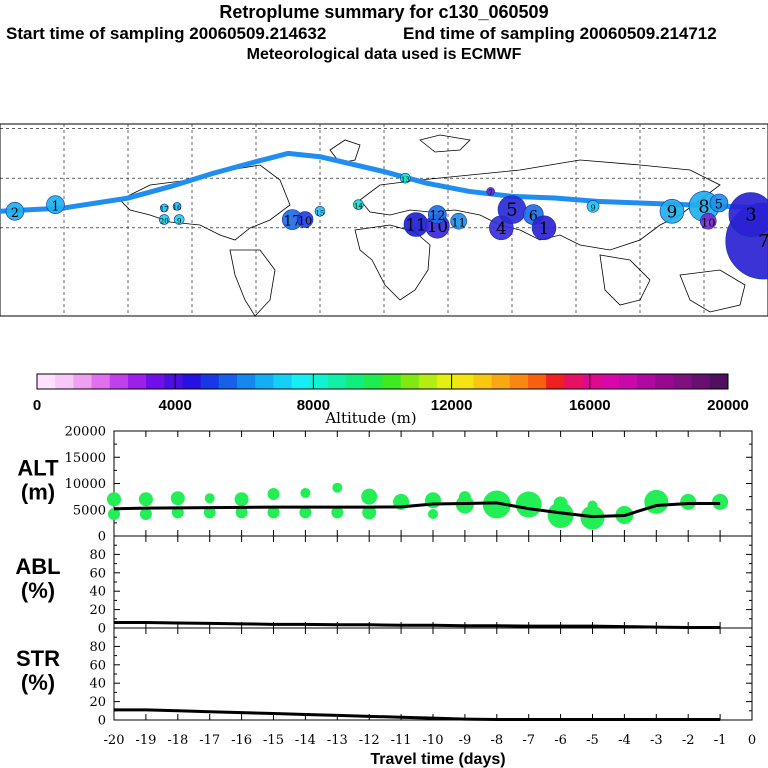  I want to click on str-series-line, so click(417, 715).